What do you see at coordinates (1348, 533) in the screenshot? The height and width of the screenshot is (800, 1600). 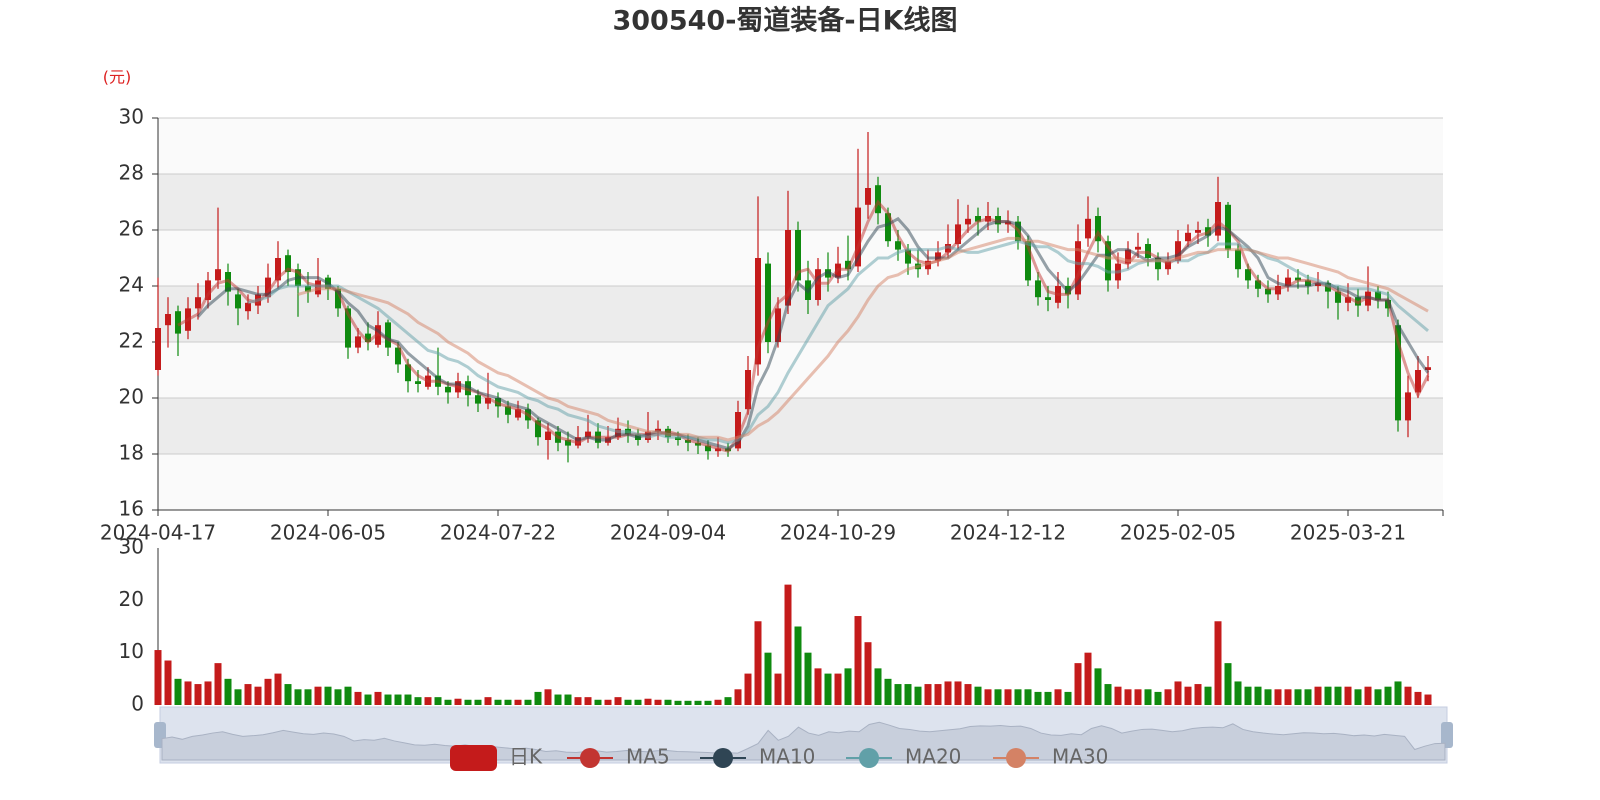 I see `x-tick-label: 2025-03-21` at bounding box center [1348, 533].